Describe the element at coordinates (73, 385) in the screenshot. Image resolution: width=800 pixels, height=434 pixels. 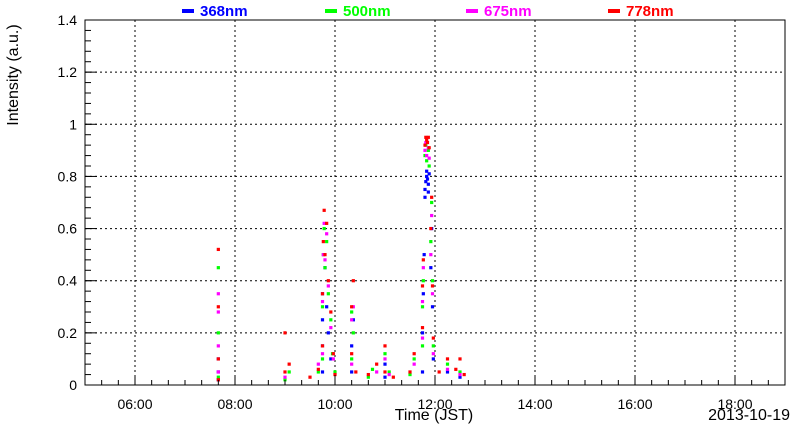
I see `y-tick-label: 0` at that location.